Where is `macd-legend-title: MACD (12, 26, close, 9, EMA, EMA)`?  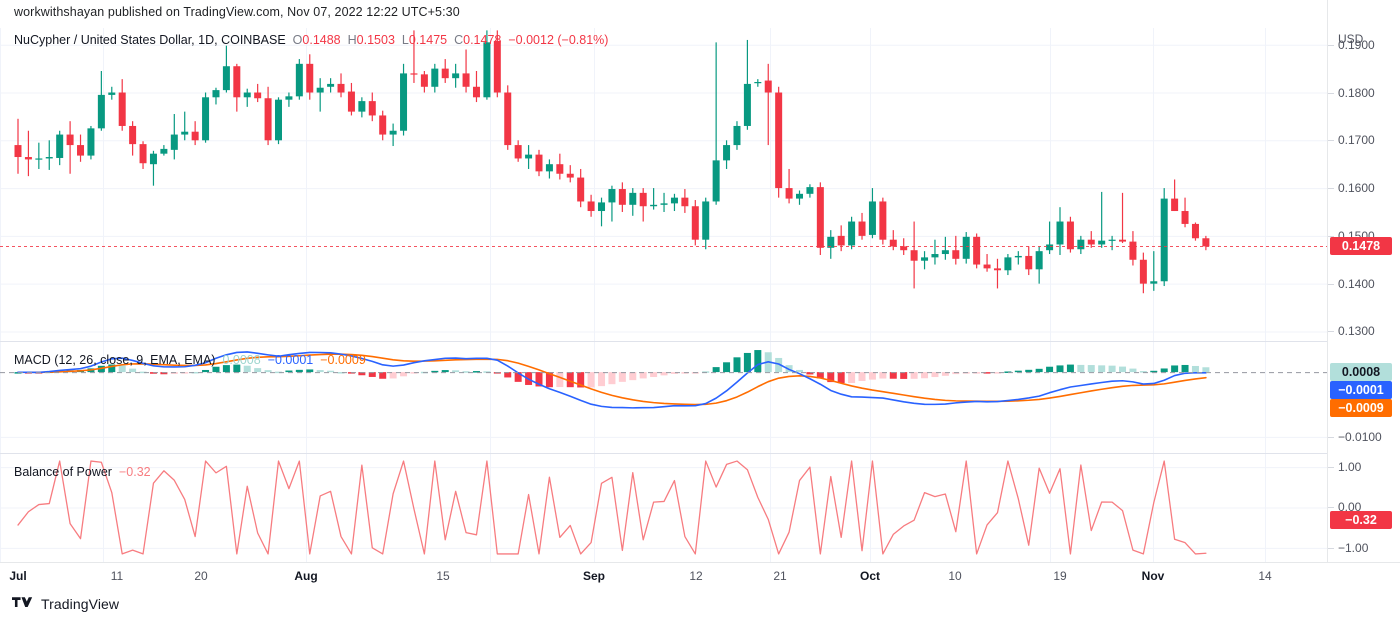 macd-legend-title: MACD (12, 26, close, 9, EMA, EMA) is located at coordinates (115, 360).